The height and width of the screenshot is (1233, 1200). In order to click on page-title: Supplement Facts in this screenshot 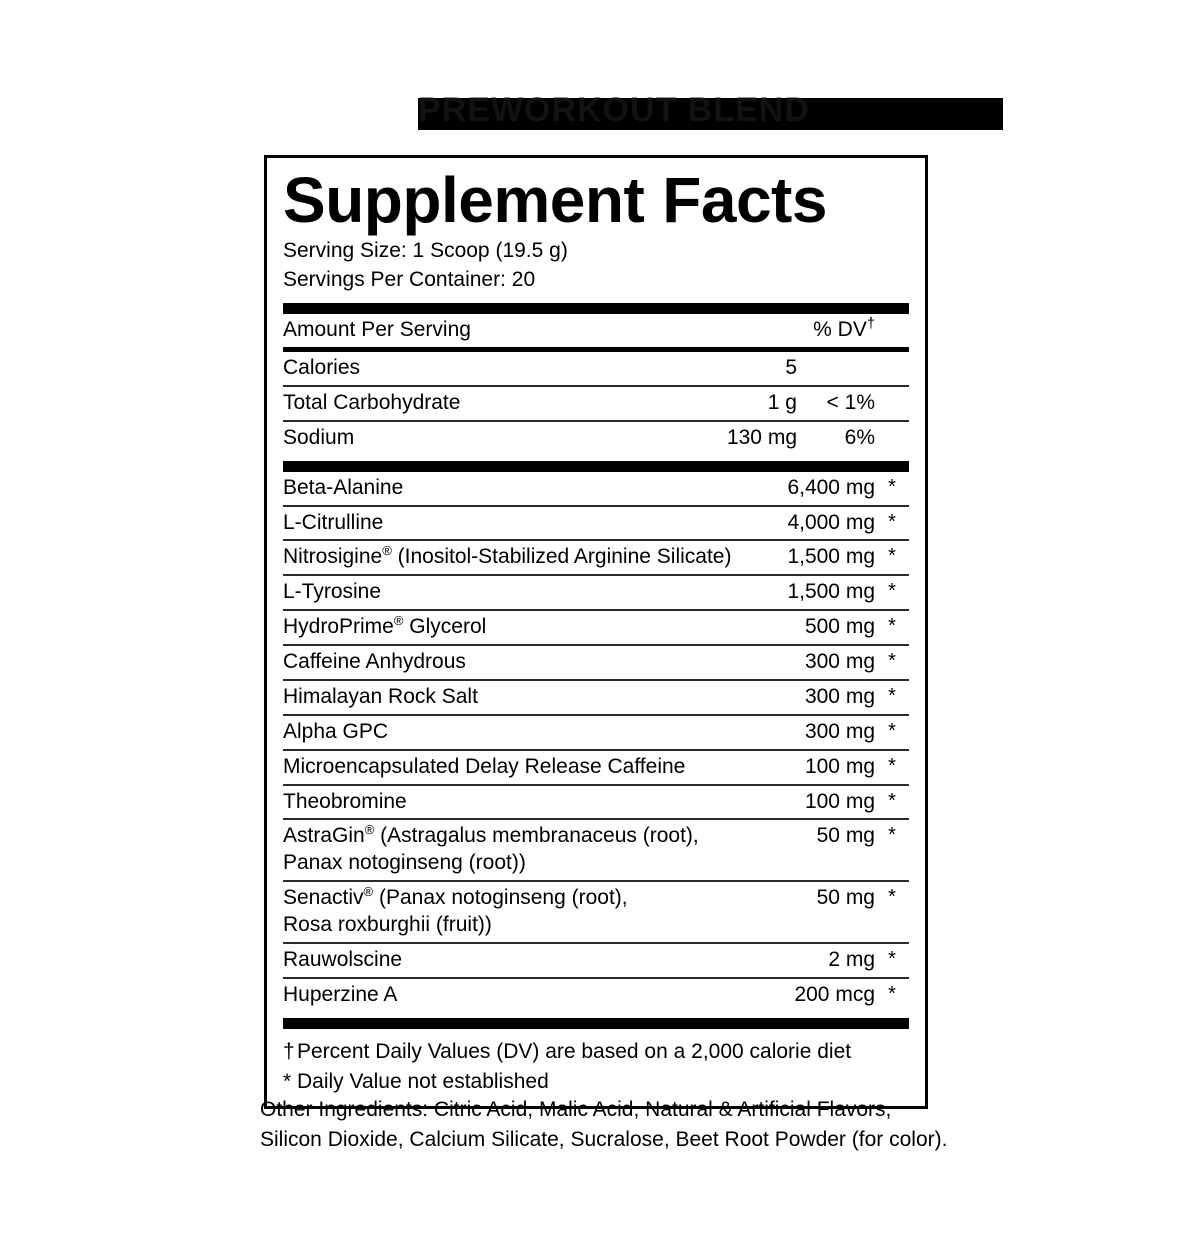, I will do `click(596, 200)`.